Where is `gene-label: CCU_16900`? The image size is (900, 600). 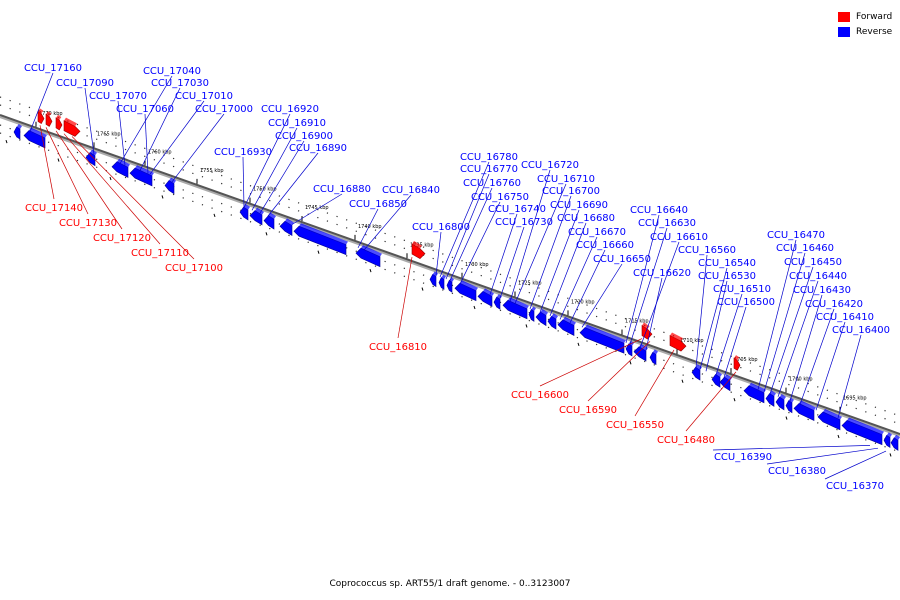
gene-label: CCU_16900 is located at coordinates (304, 136).